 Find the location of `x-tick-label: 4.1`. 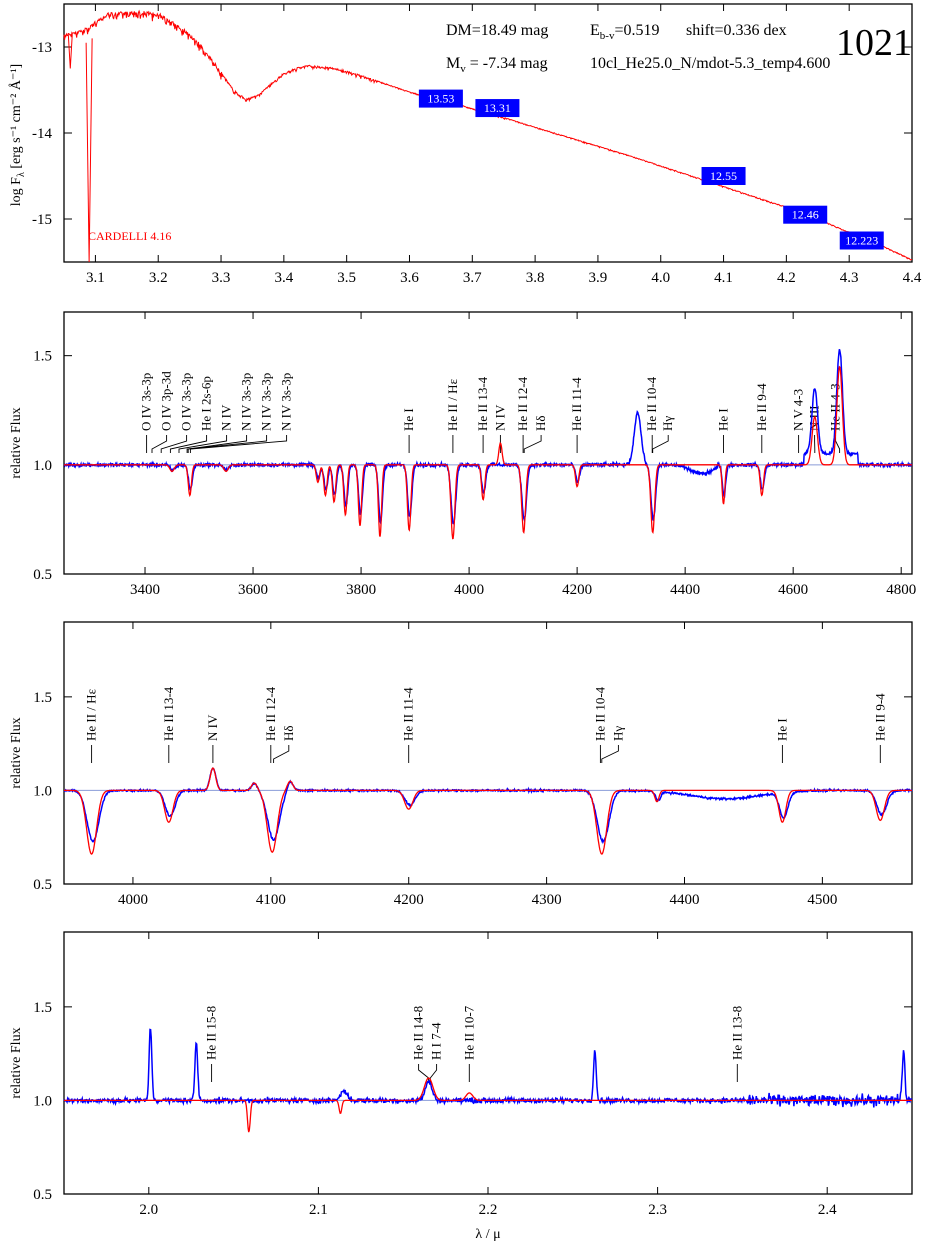

x-tick-label: 4.1 is located at coordinates (723, 278).